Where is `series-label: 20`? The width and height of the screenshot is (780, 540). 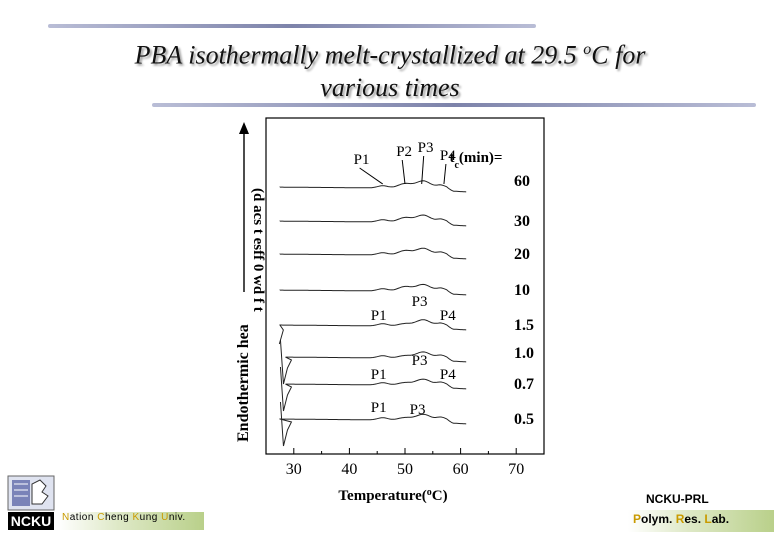
series-label: 20 is located at coordinates (522, 254).